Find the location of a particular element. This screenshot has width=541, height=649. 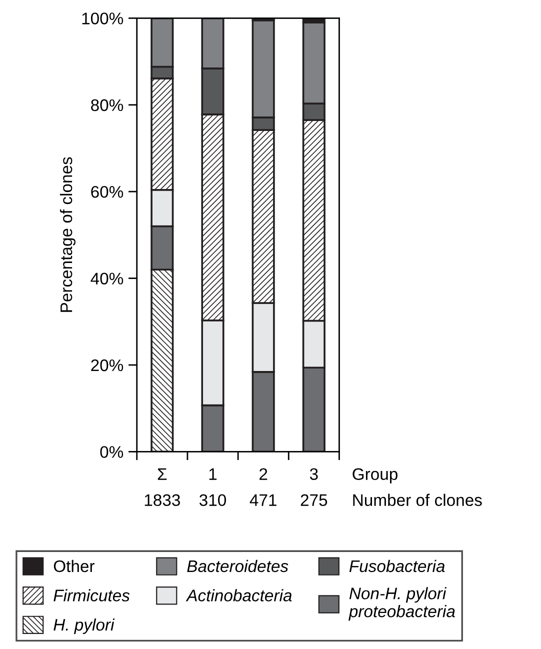

x-tick-label: 3 is located at coordinates (314, 474).